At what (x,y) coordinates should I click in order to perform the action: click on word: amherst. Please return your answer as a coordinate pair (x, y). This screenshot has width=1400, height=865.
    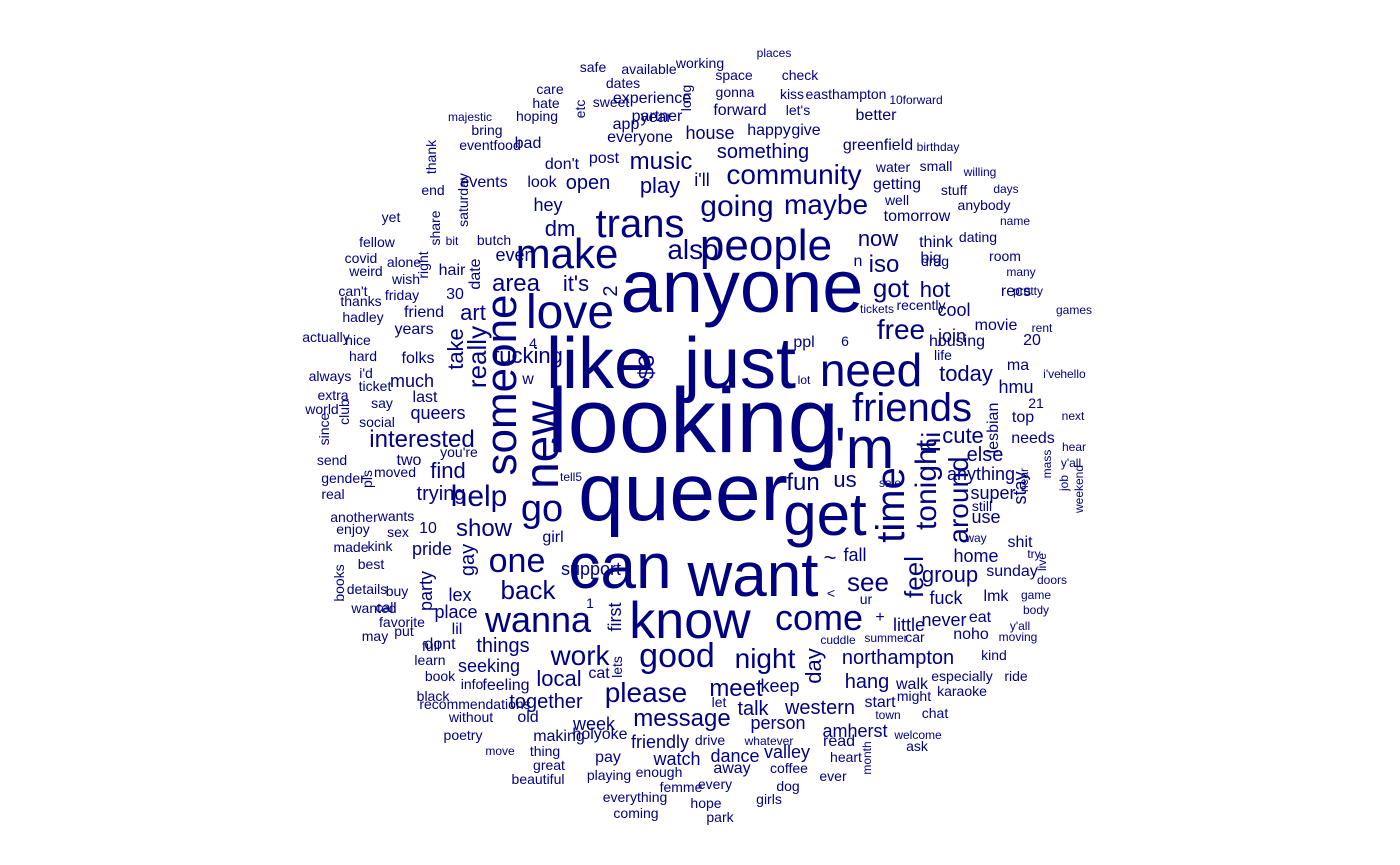
    Looking at the image, I should click on (854, 731).